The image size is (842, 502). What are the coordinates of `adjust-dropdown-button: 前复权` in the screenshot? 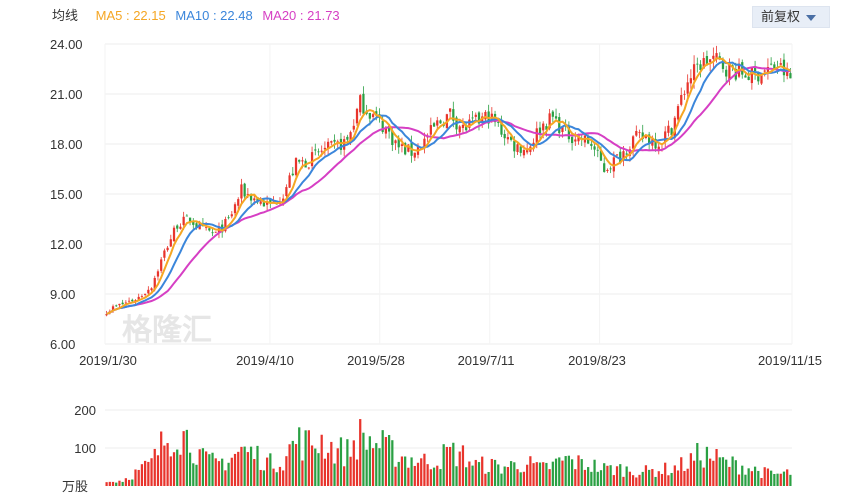 It's located at (791, 17).